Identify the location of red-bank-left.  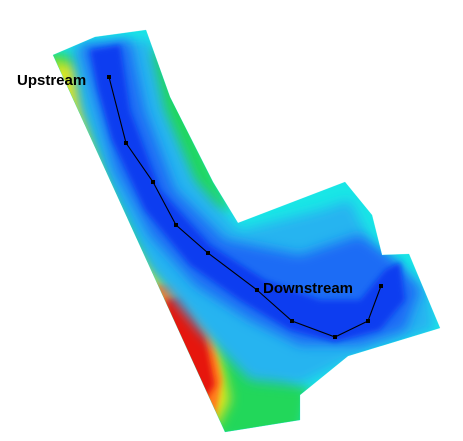
(190, 347).